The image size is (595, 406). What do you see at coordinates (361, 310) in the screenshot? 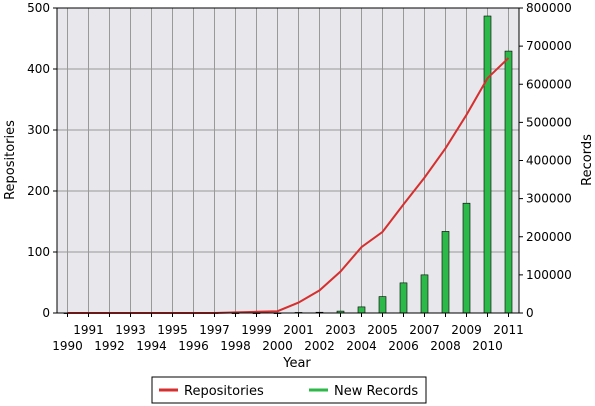
I see `bar-new-records-2004` at bounding box center [361, 310].